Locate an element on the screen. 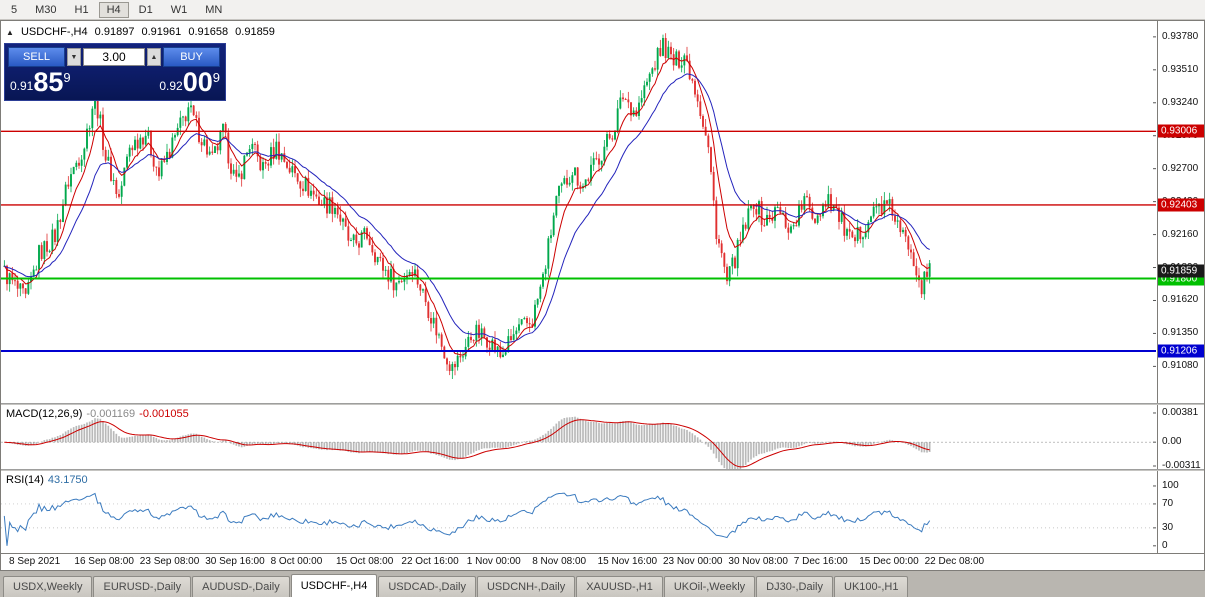 The width and height of the screenshot is (1205, 597). time-tick: 30 Sep 16:00 is located at coordinates (235, 561).